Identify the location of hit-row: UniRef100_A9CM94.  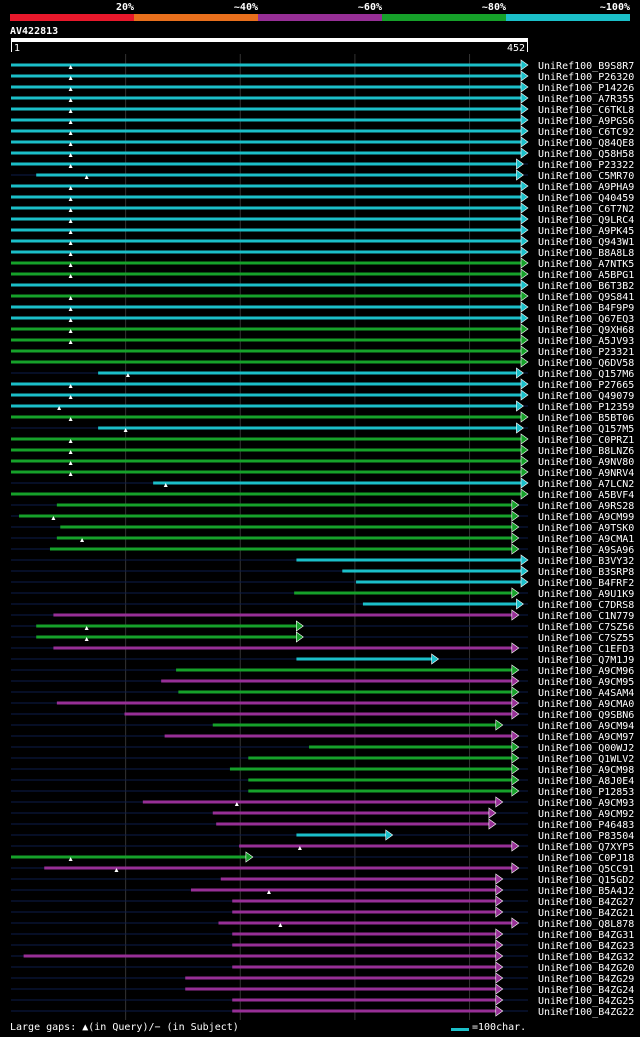
(322, 725).